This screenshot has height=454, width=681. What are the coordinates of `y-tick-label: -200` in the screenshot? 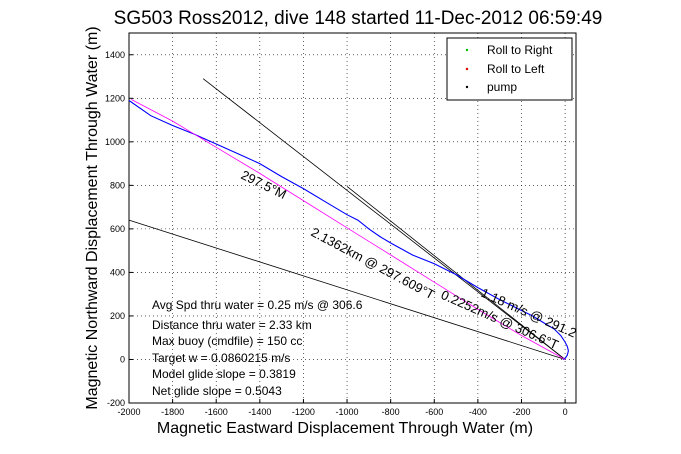 It's located at (116, 403).